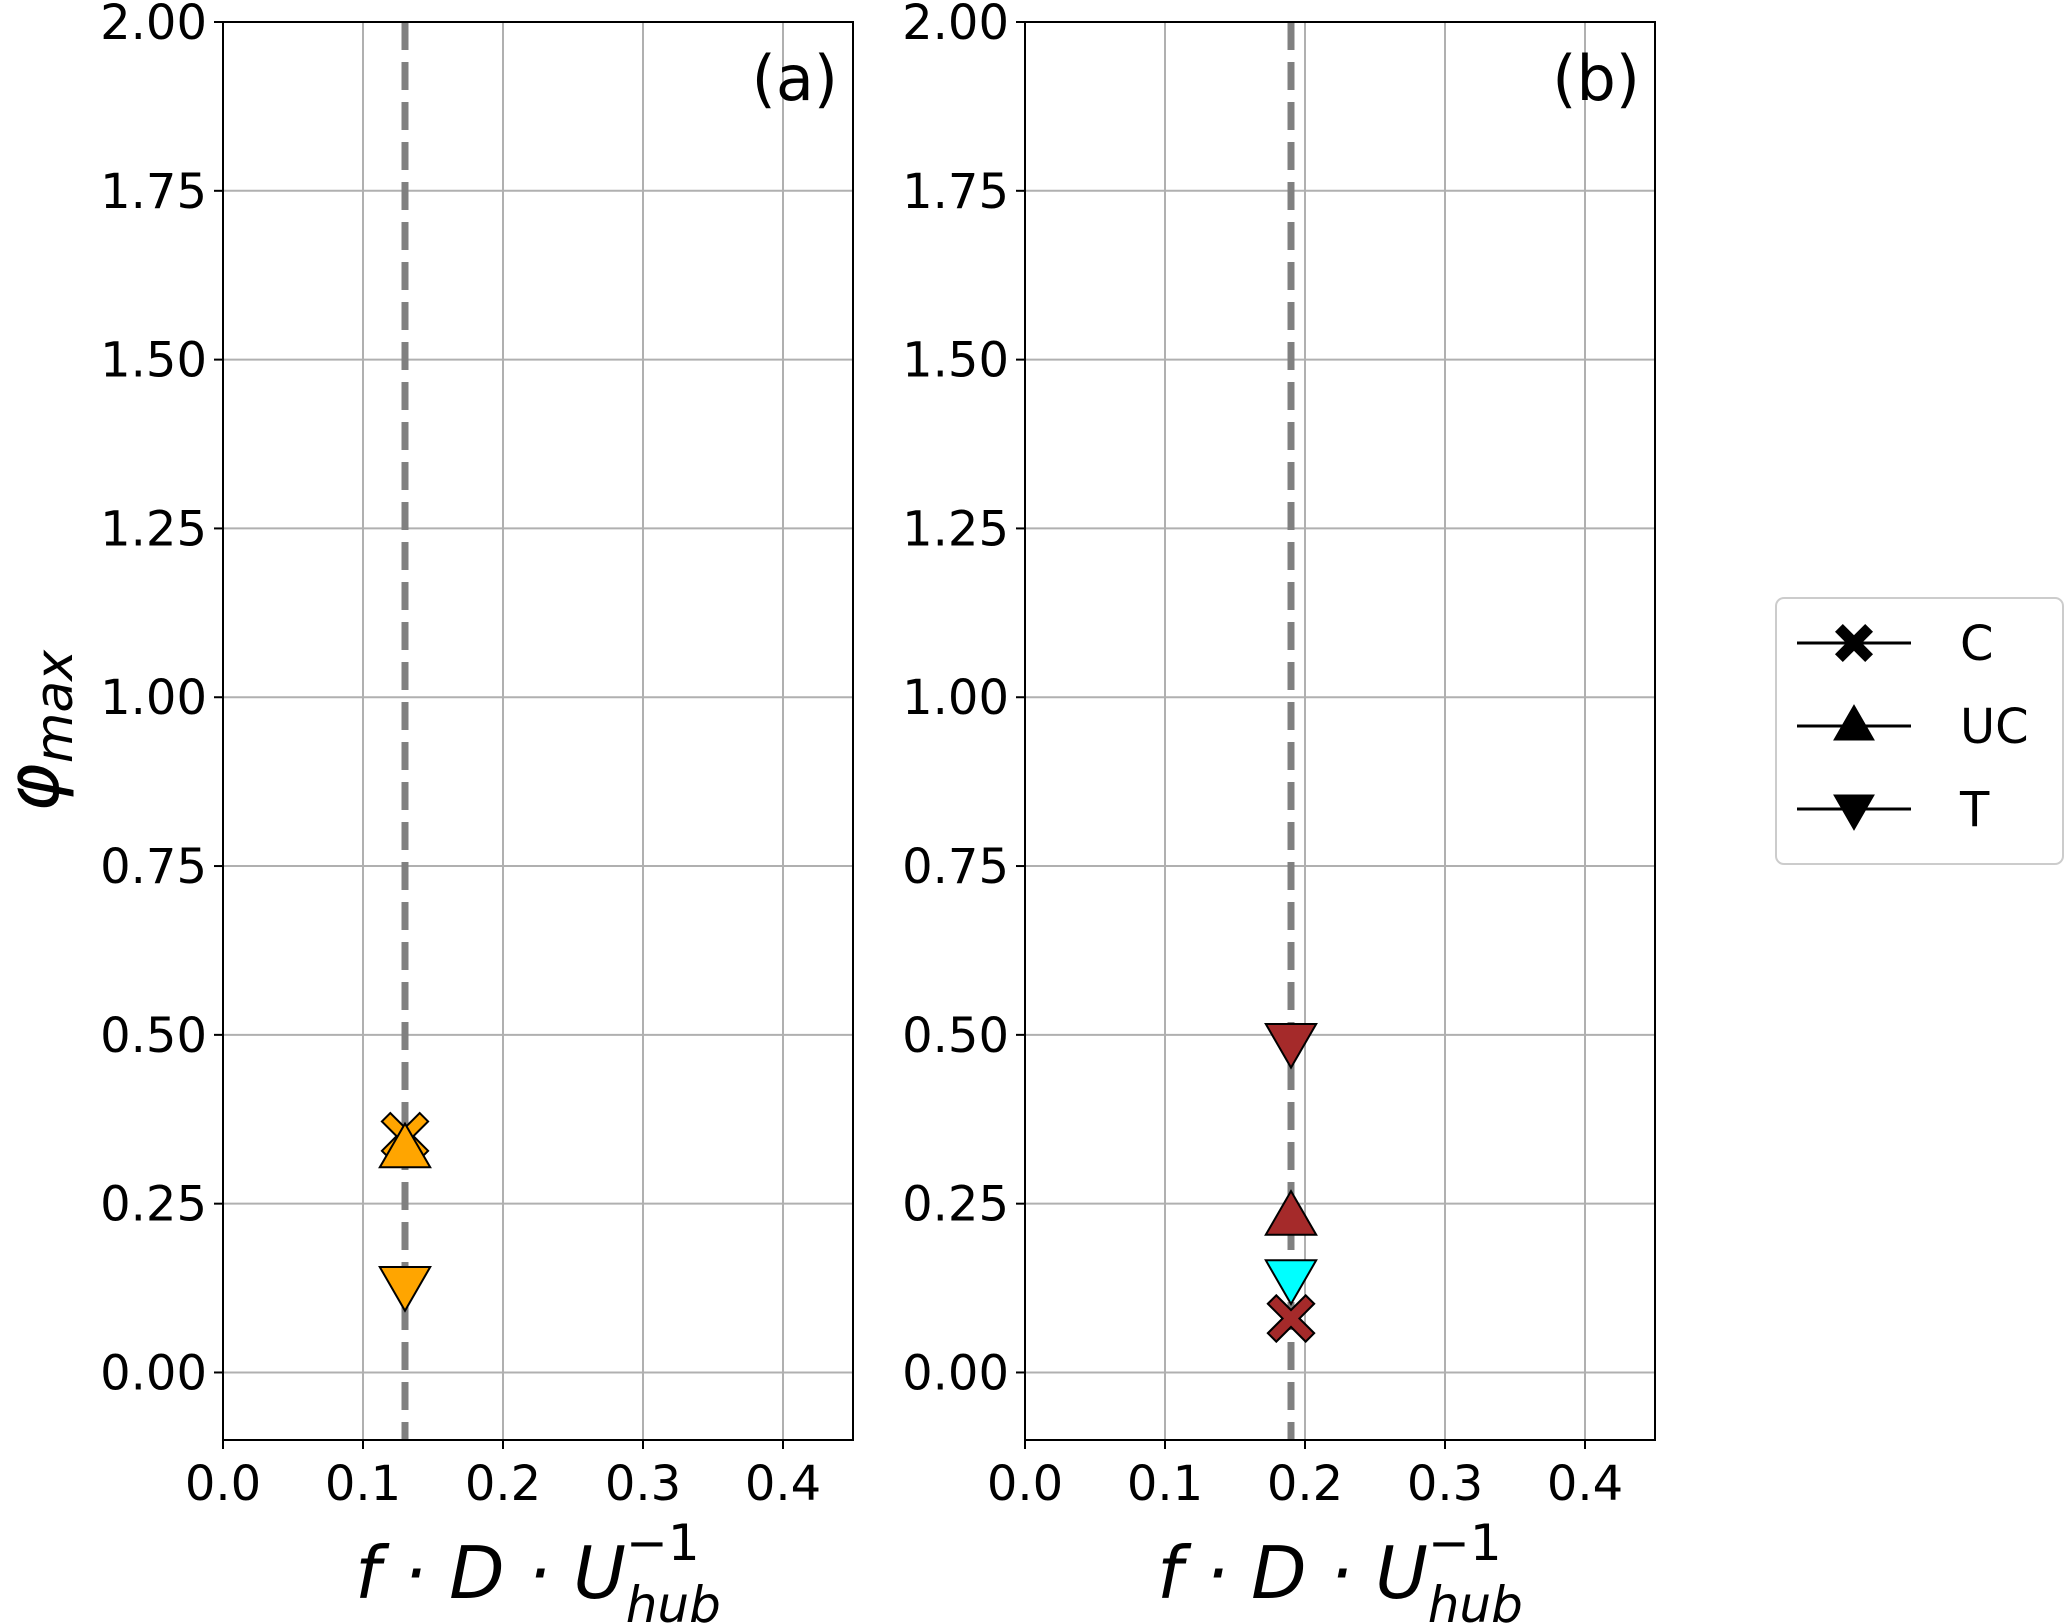  I want to click on legend-marker-triangle-down, so click(1854, 812).